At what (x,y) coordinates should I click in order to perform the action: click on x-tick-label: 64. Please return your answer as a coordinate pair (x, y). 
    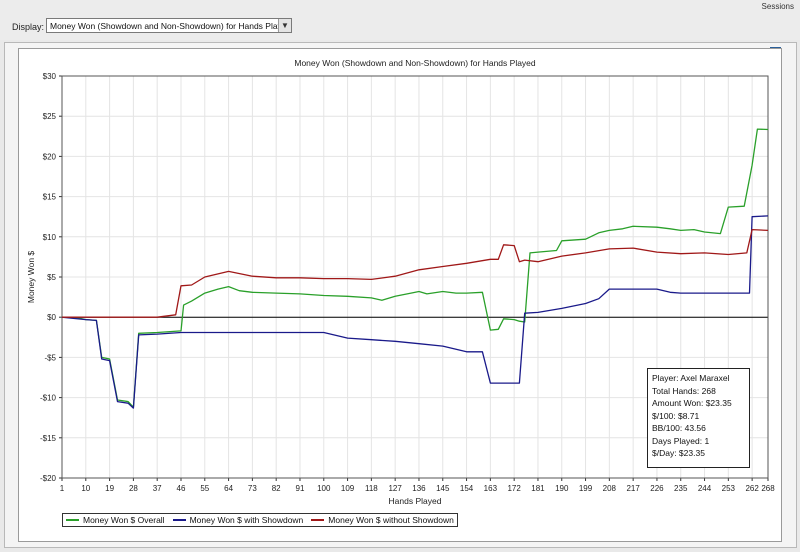
    Looking at the image, I should click on (228, 488).